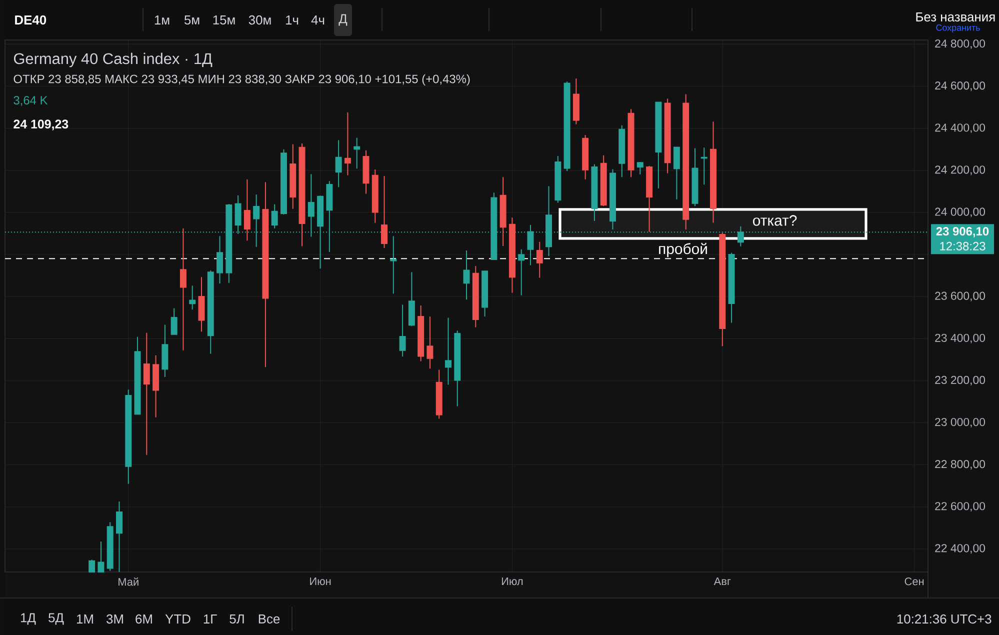  I want to click on y-tick-label: 24 800,00, so click(960, 44).